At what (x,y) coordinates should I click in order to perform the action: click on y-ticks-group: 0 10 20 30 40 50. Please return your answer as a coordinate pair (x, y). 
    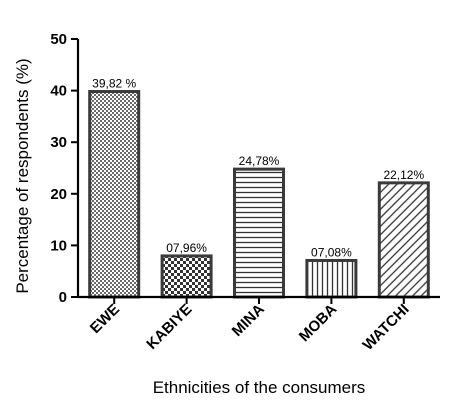
    Looking at the image, I should click on (64, 168).